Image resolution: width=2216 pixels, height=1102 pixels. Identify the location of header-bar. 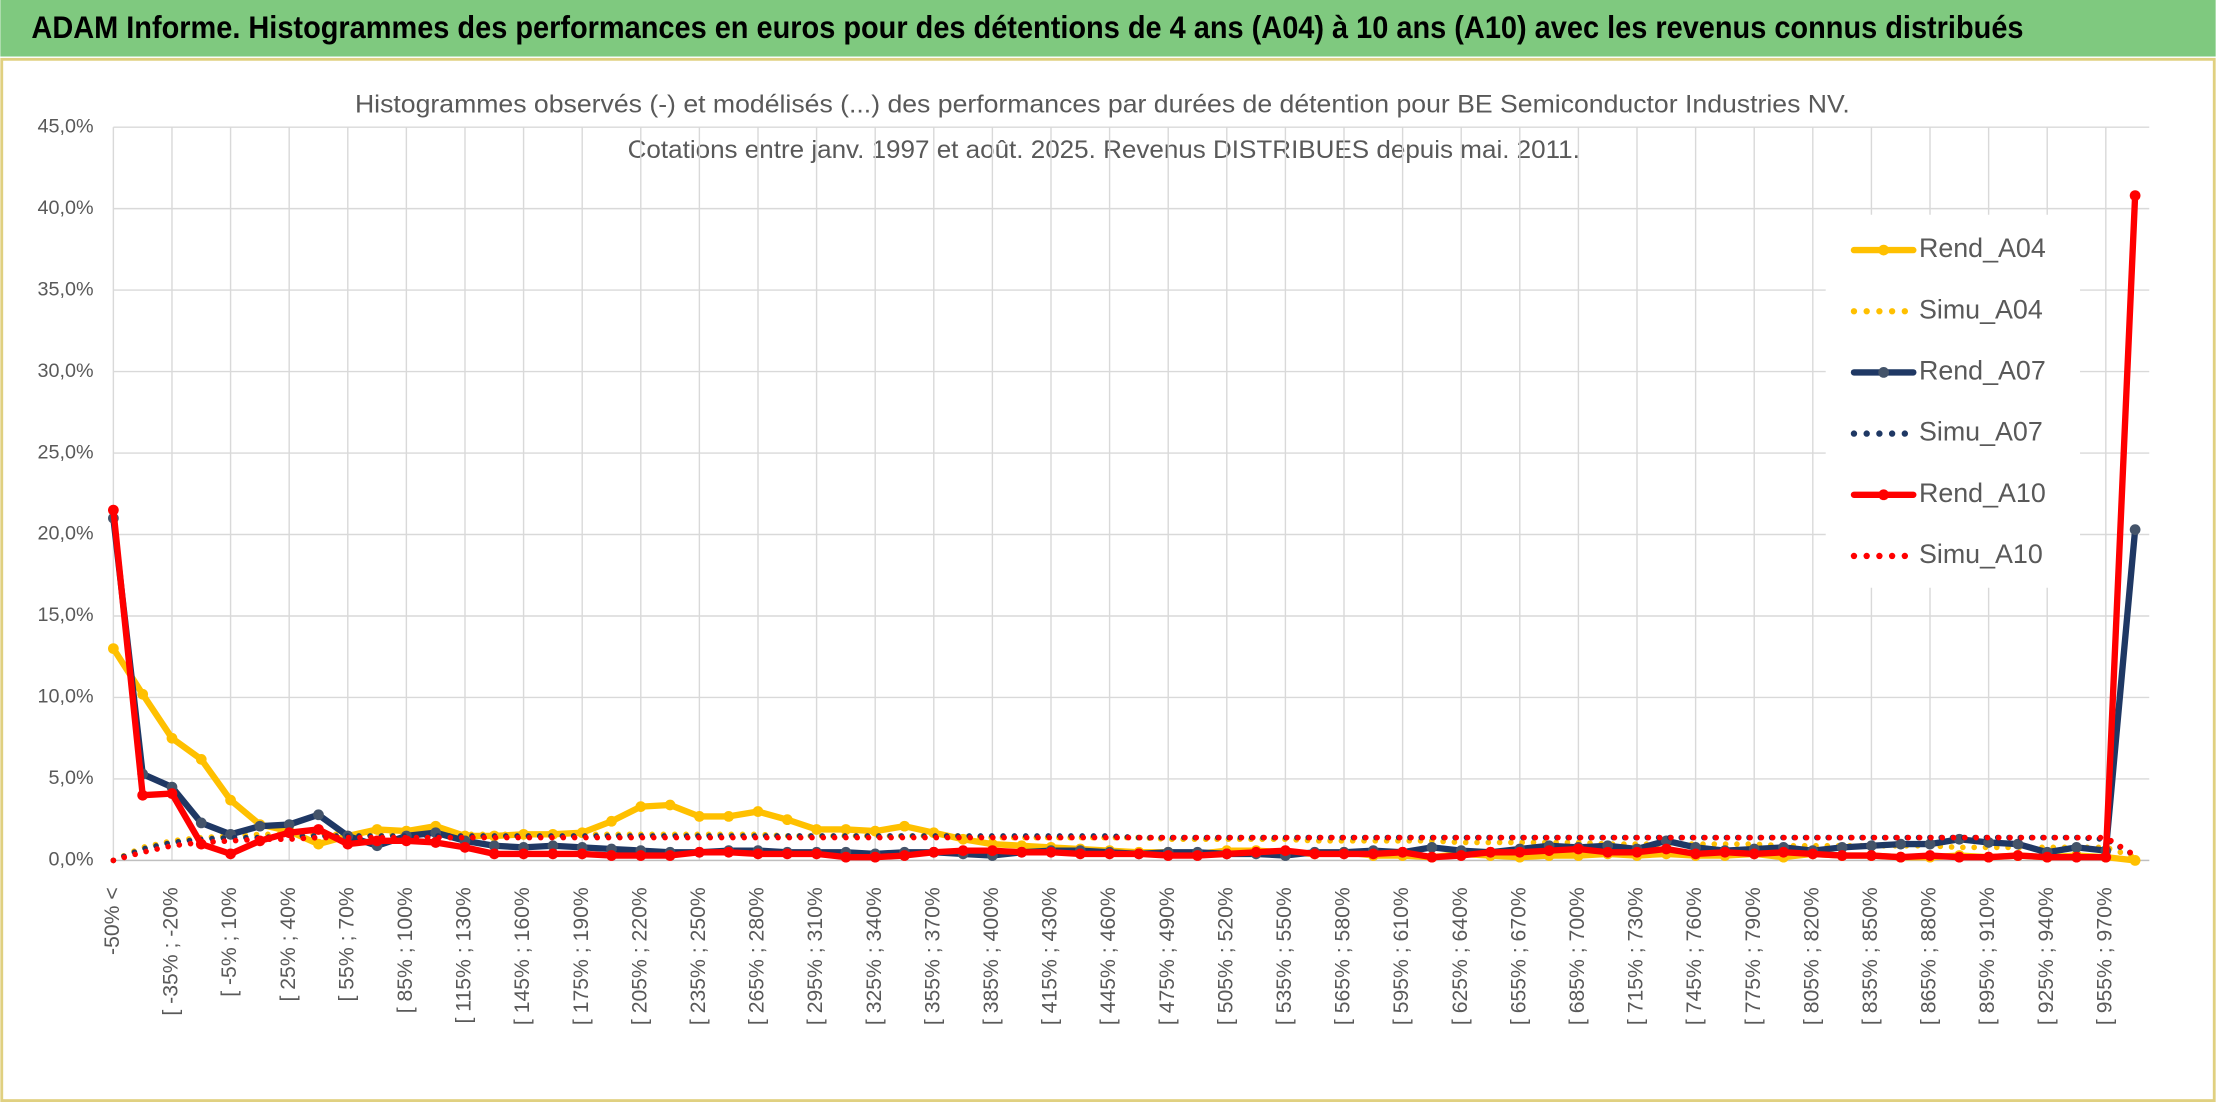
(1108, 28).